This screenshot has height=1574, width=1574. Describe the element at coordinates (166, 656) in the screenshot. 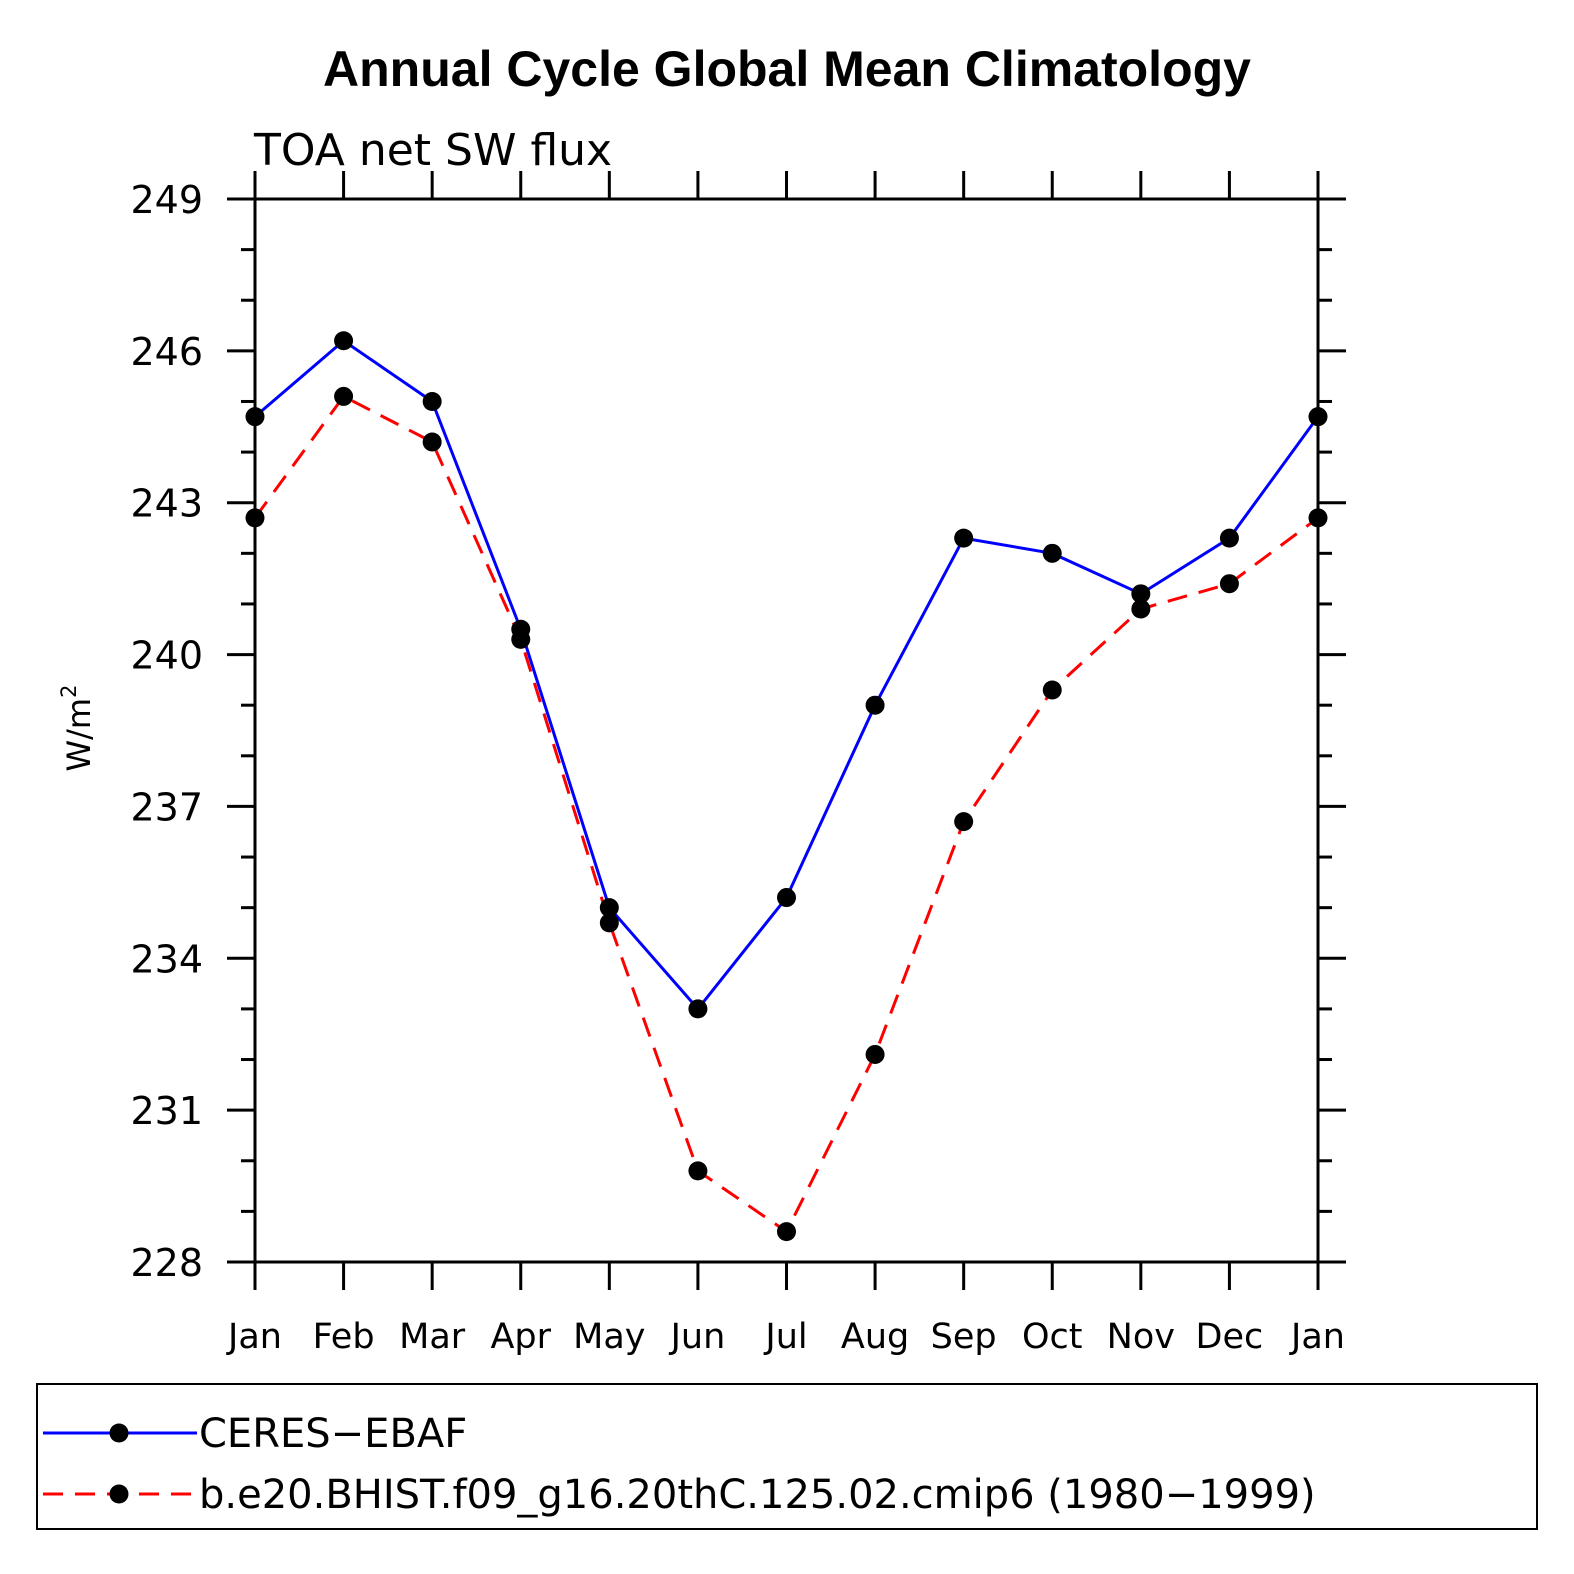

I see `y-tick-label: 240` at that location.